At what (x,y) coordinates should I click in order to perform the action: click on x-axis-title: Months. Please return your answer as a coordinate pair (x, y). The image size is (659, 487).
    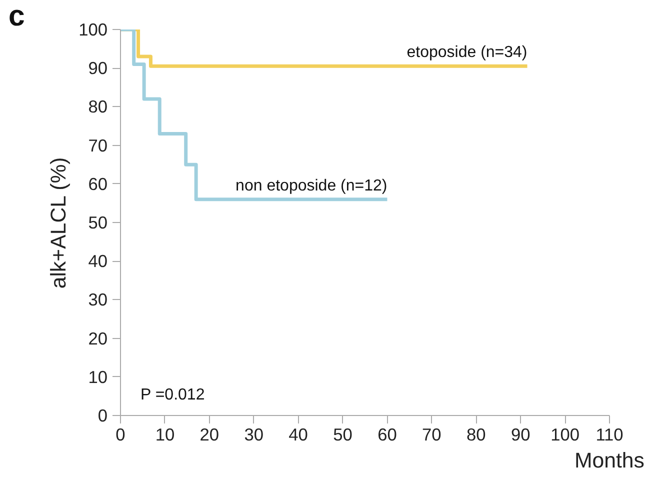
    Looking at the image, I should click on (609, 460).